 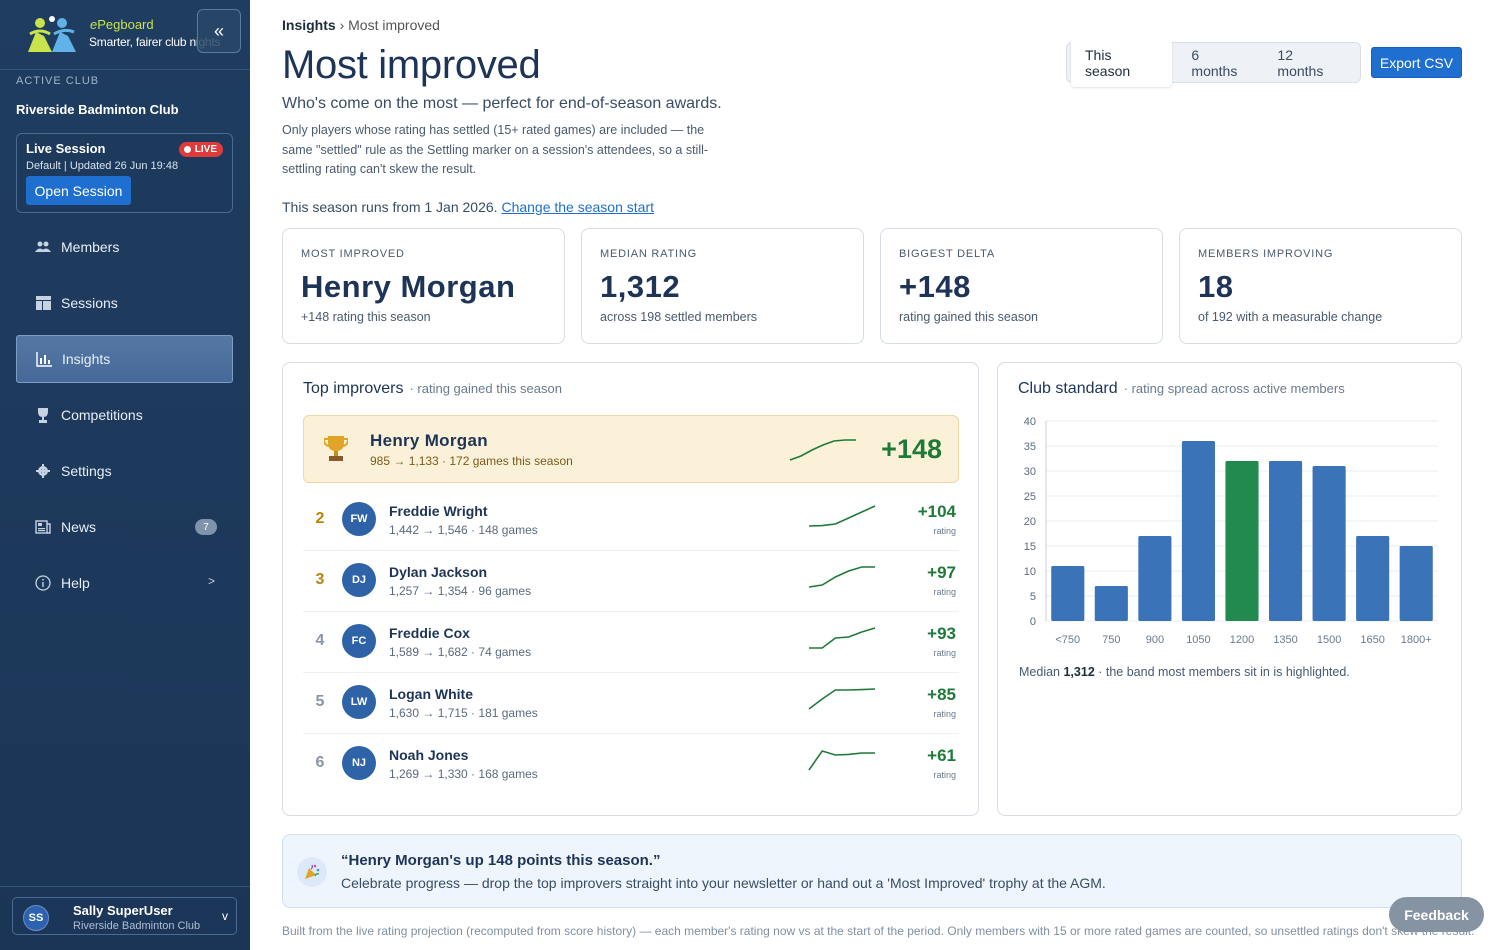 I want to click on avatar: FW, so click(x=359, y=519).